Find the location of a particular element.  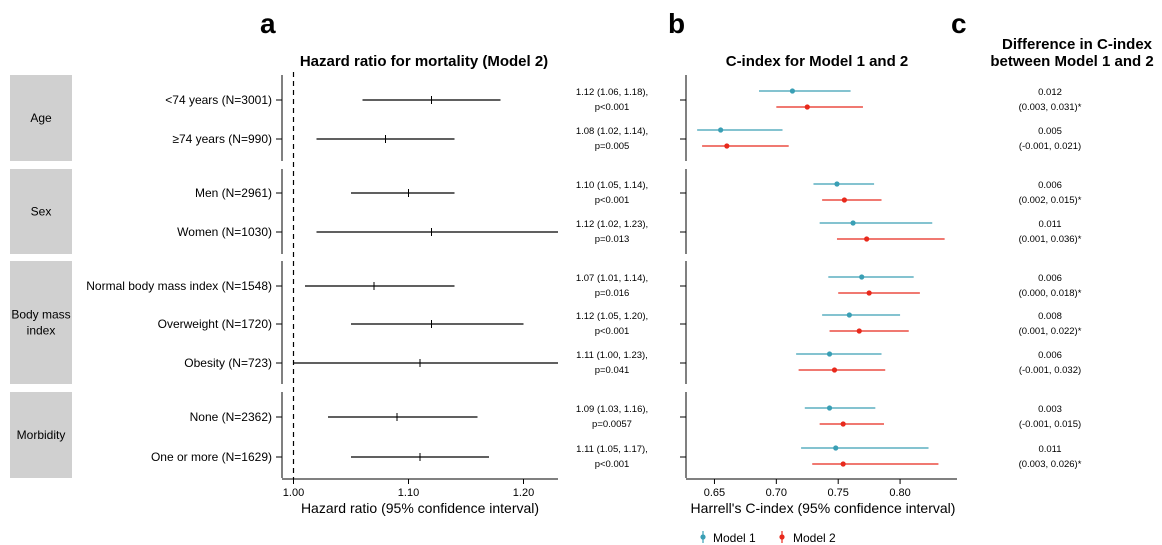

row-label: Overweight (N=1720) is located at coordinates (215, 324).